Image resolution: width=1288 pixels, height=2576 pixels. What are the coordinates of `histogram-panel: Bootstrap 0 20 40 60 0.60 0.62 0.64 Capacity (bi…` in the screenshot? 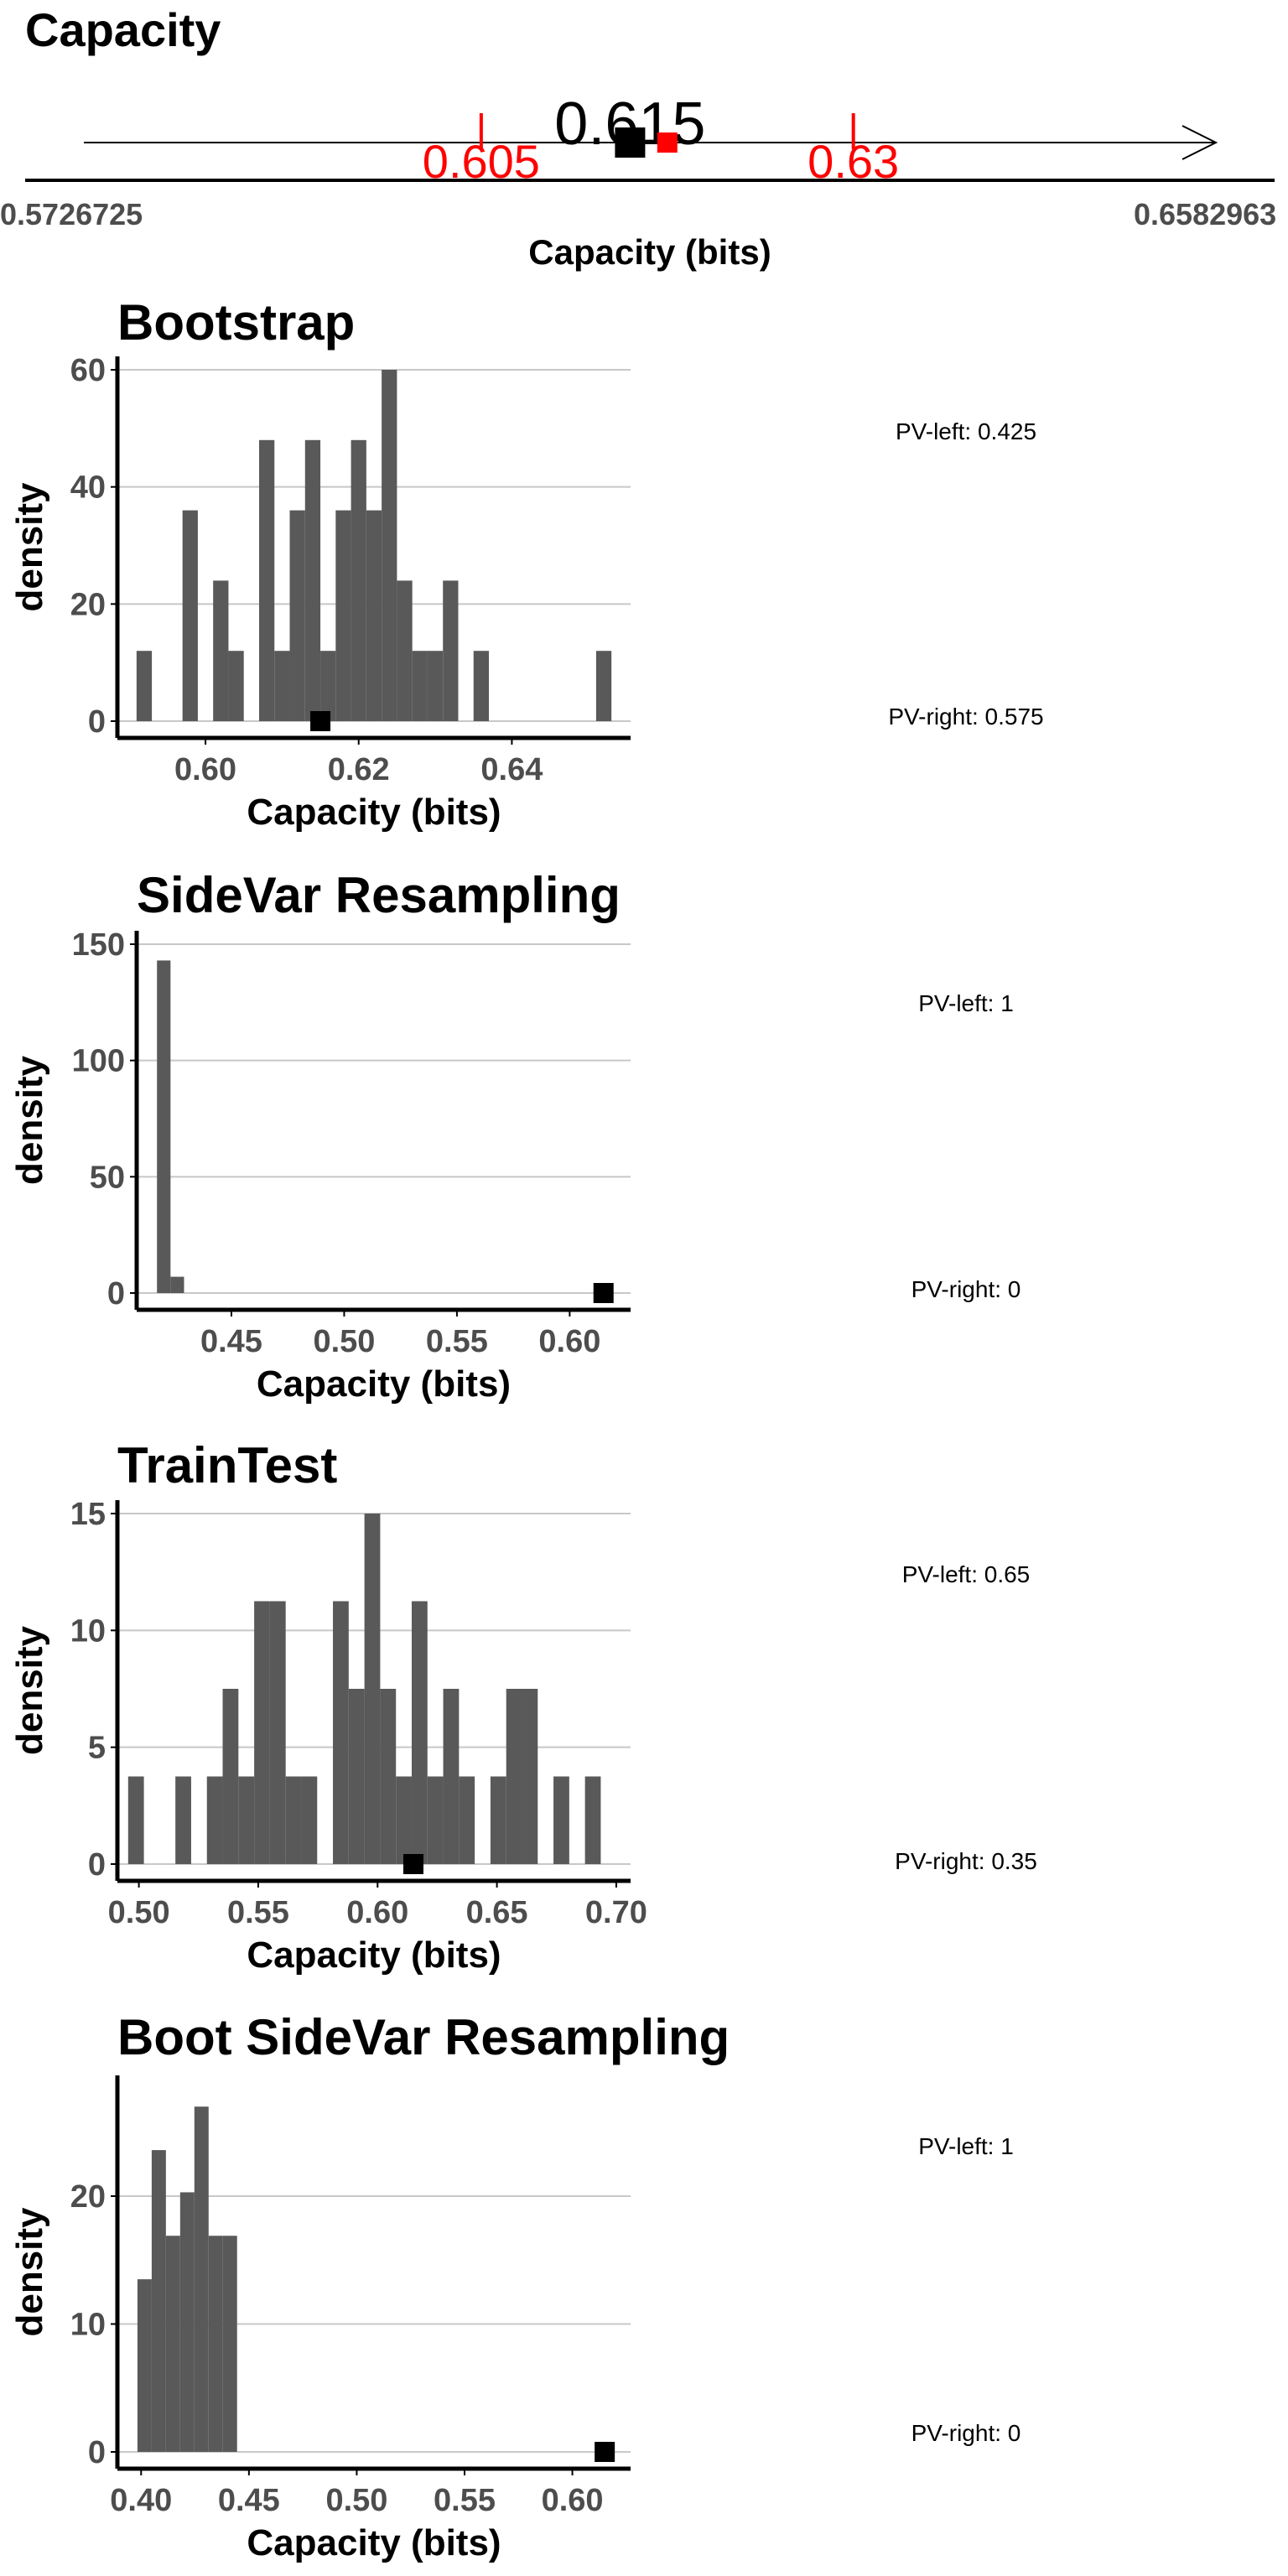 It's located at (320, 563).